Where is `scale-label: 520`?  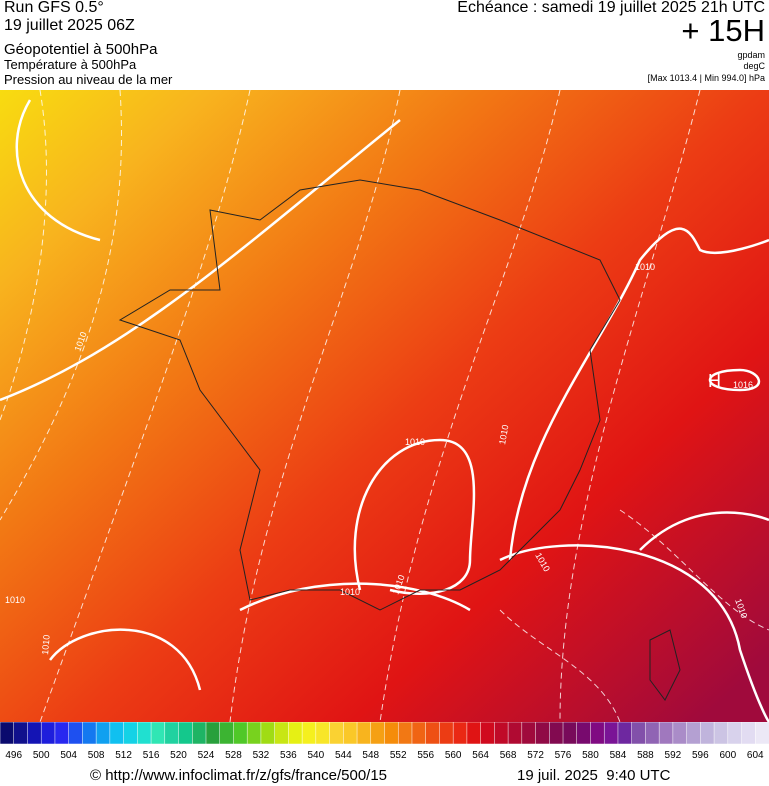 scale-label: 520 is located at coordinates (178, 755).